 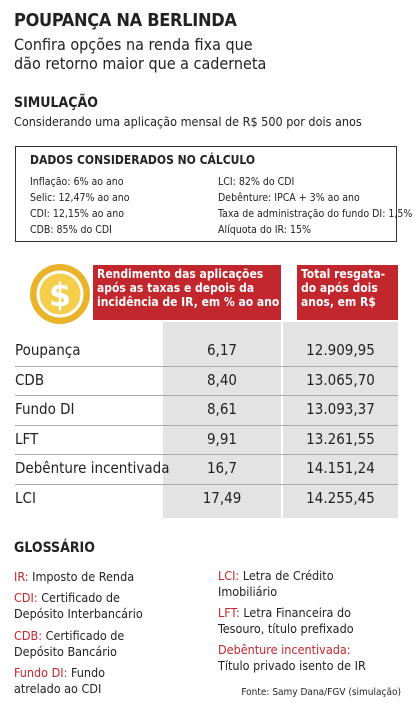 I want to click on header-line: anos, em R$, so click(x=338, y=302).